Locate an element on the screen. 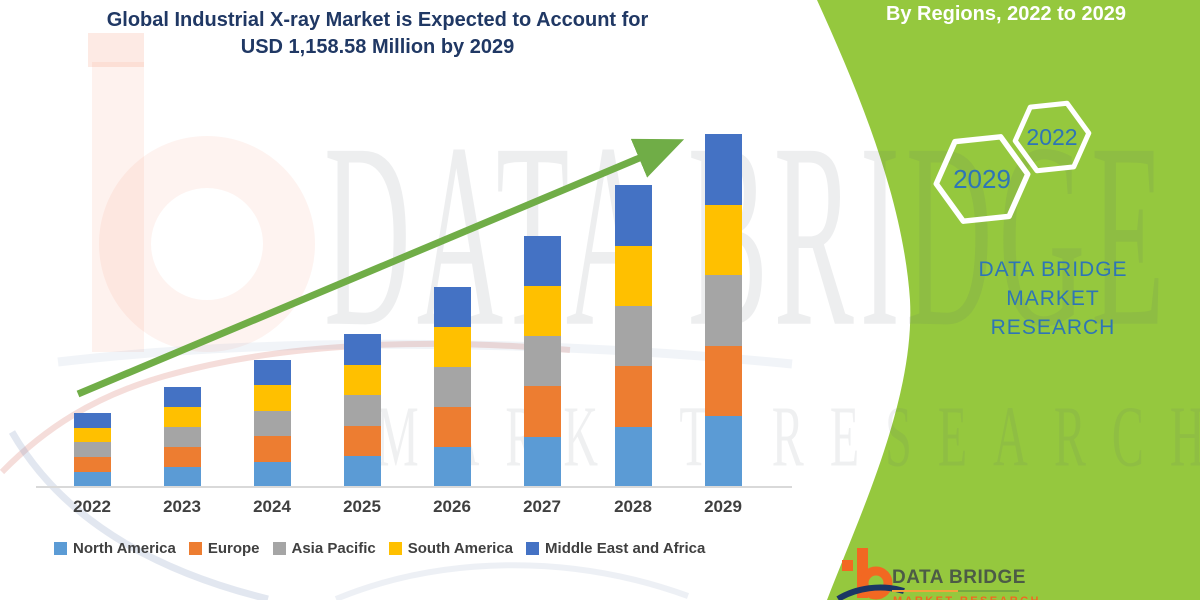 The width and height of the screenshot is (1200, 600). legend-item-middle-east-and-africa: Middle East and Africa is located at coordinates (615, 548).